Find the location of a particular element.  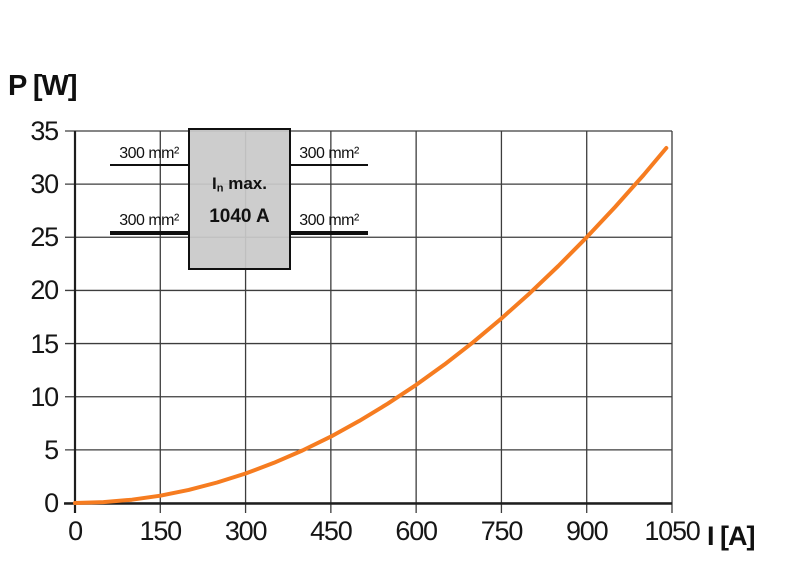

y-tick-label: 0 is located at coordinates (51, 503).